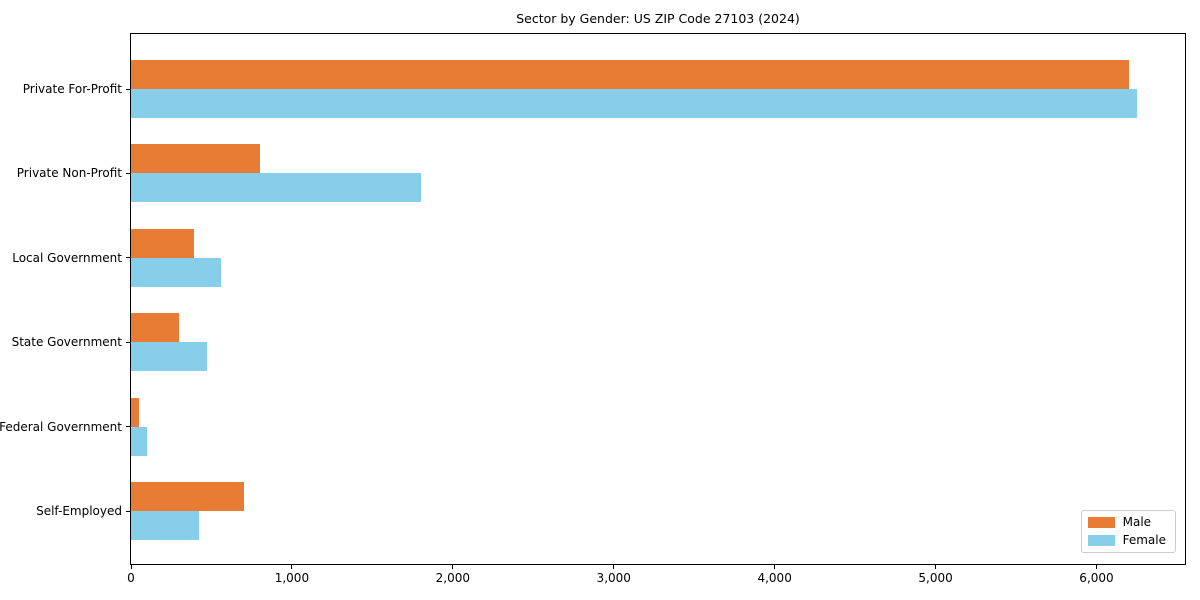 The height and width of the screenshot is (600, 1200). I want to click on y-tick-private-non-profit, so click(128, 173).